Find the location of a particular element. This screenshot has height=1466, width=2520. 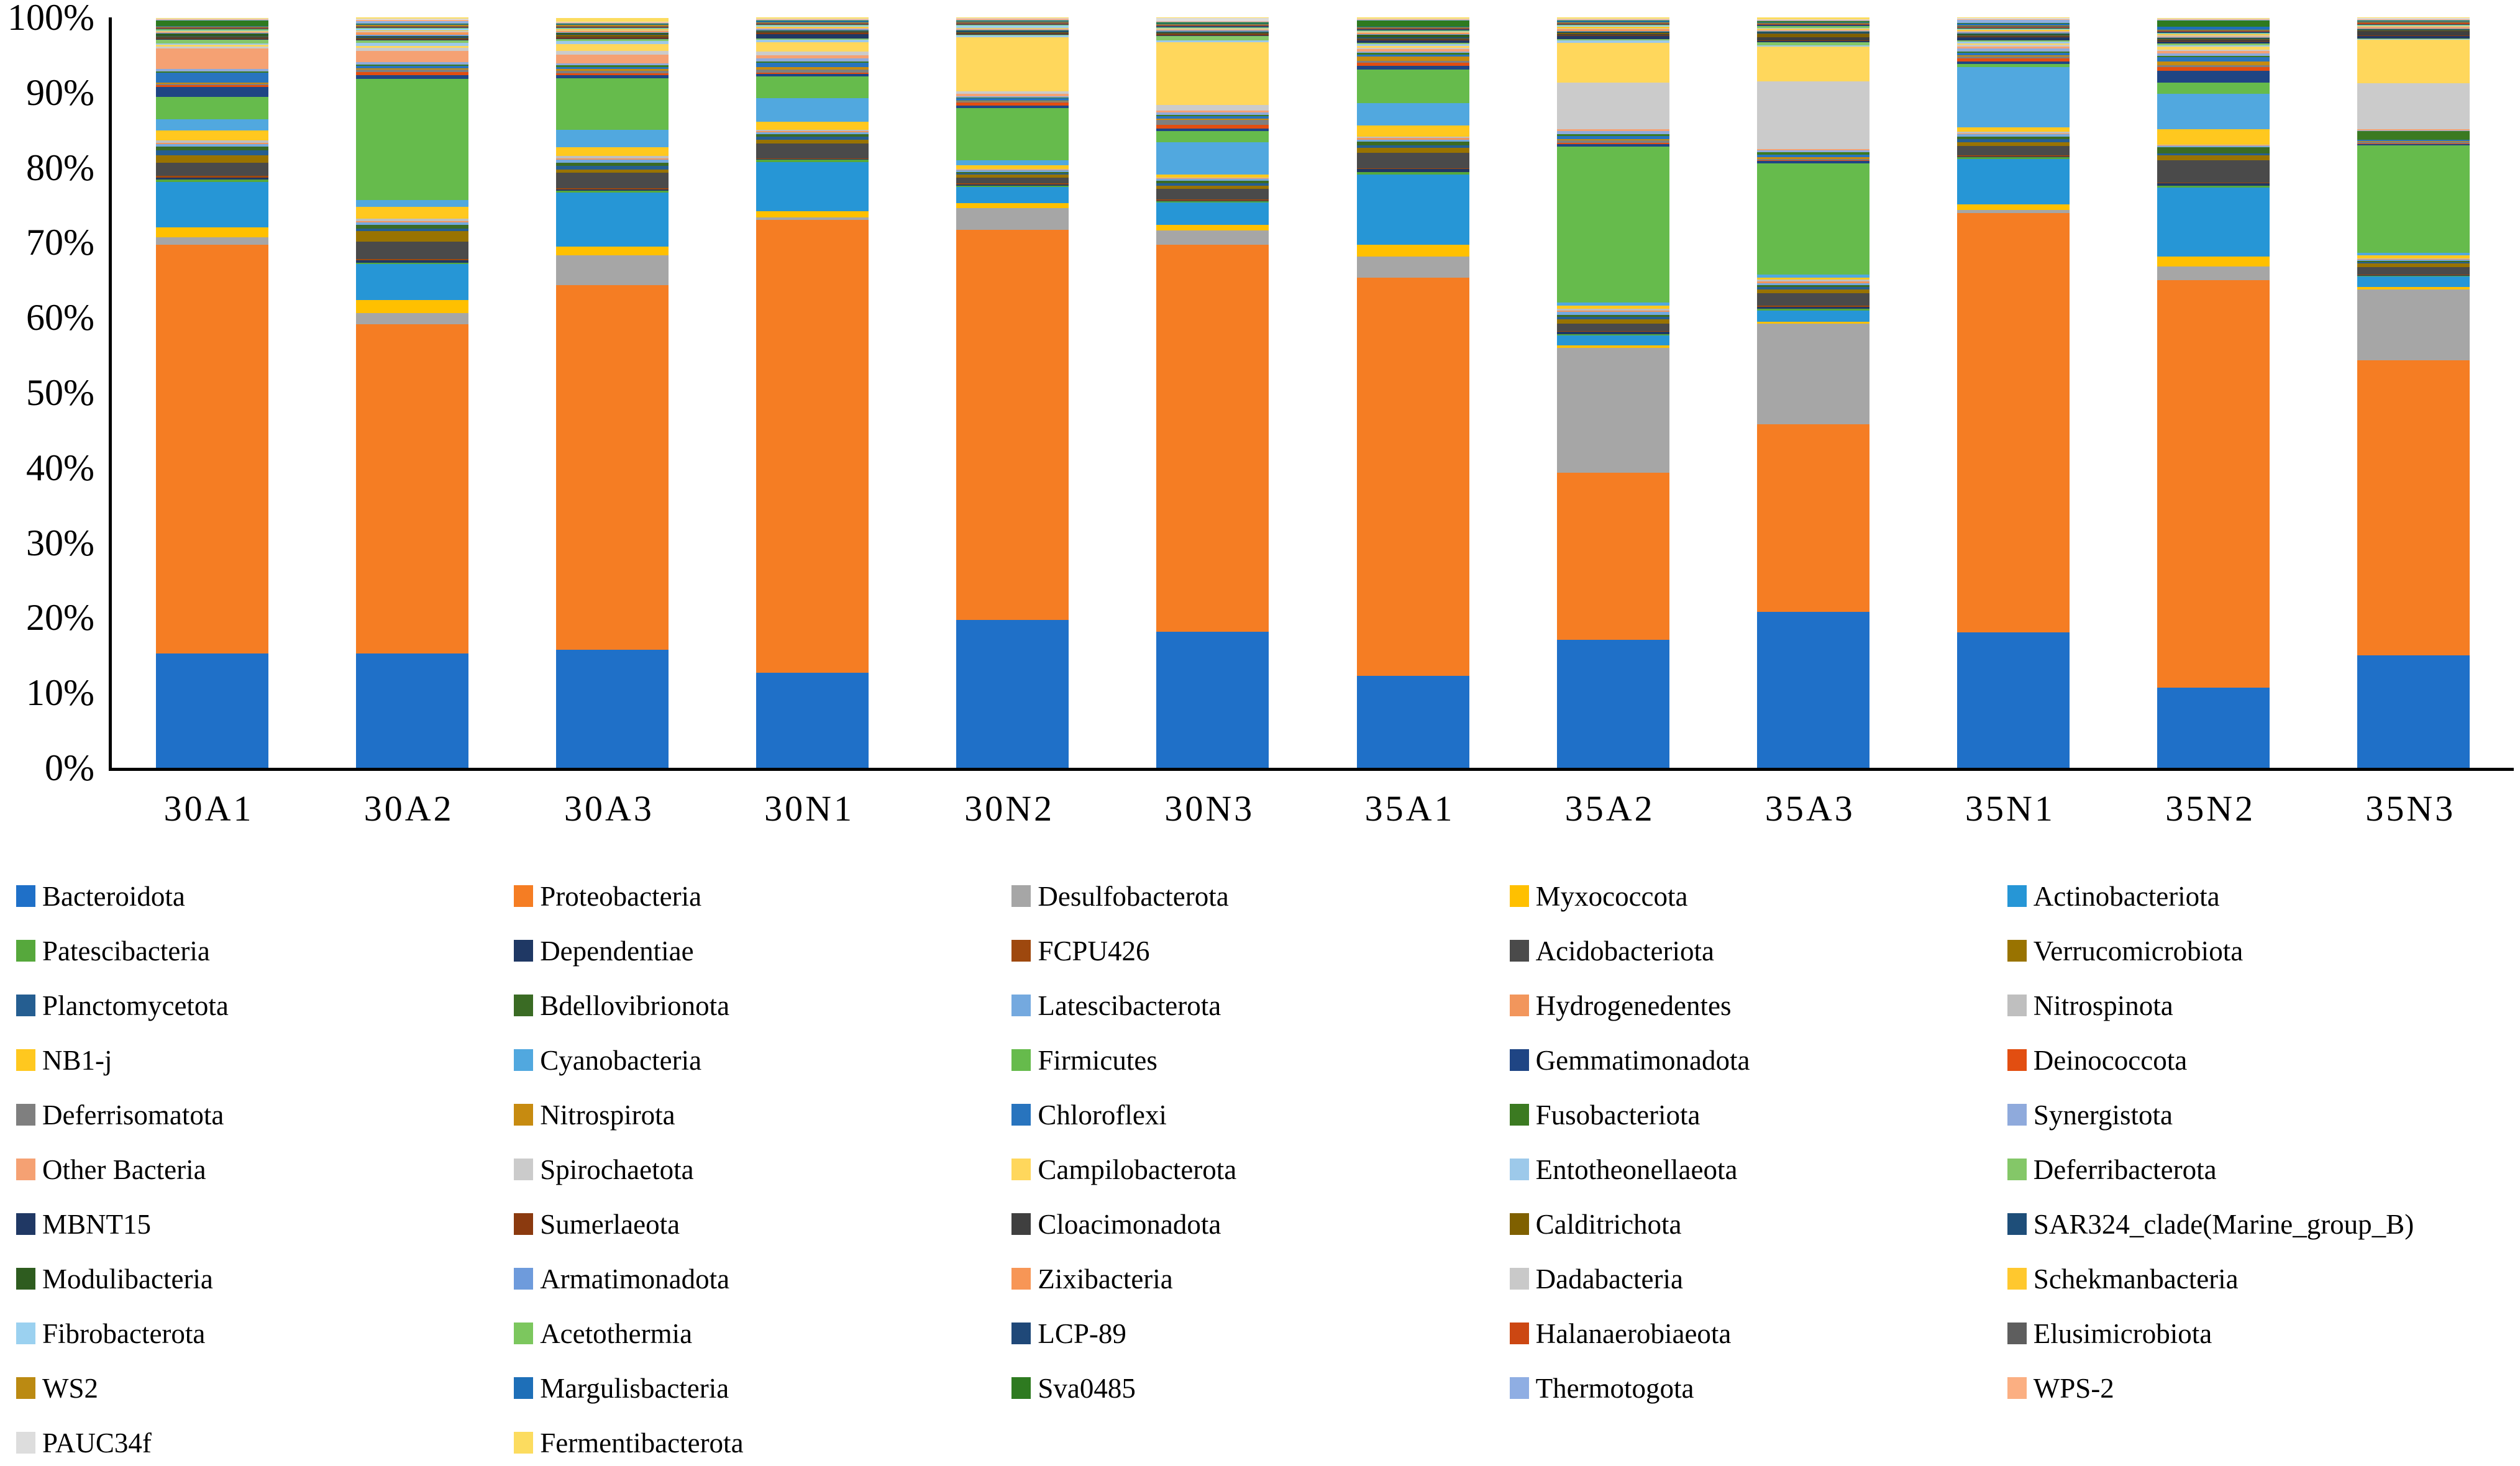

legend-item: SAR324_clade(Marine_group_B) is located at coordinates (2256, 1236).